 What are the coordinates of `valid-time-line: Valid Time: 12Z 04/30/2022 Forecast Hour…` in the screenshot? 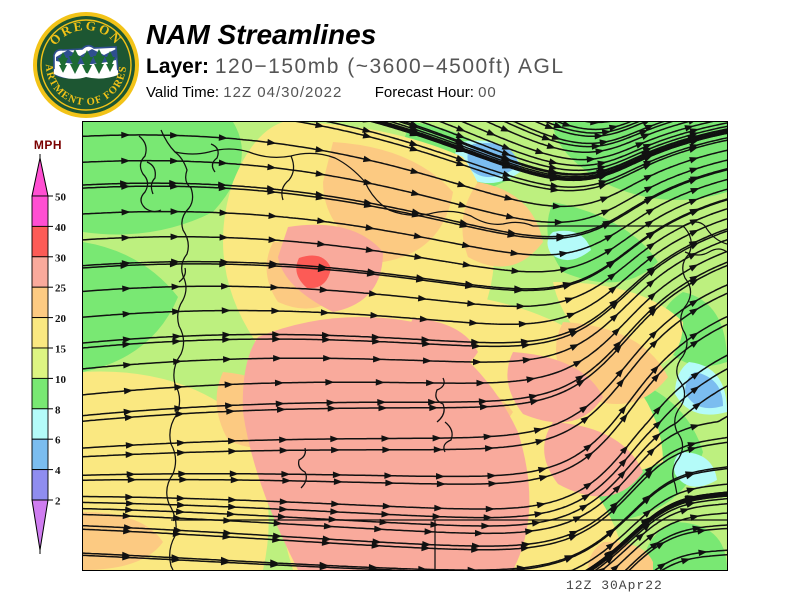 It's located at (355, 92).